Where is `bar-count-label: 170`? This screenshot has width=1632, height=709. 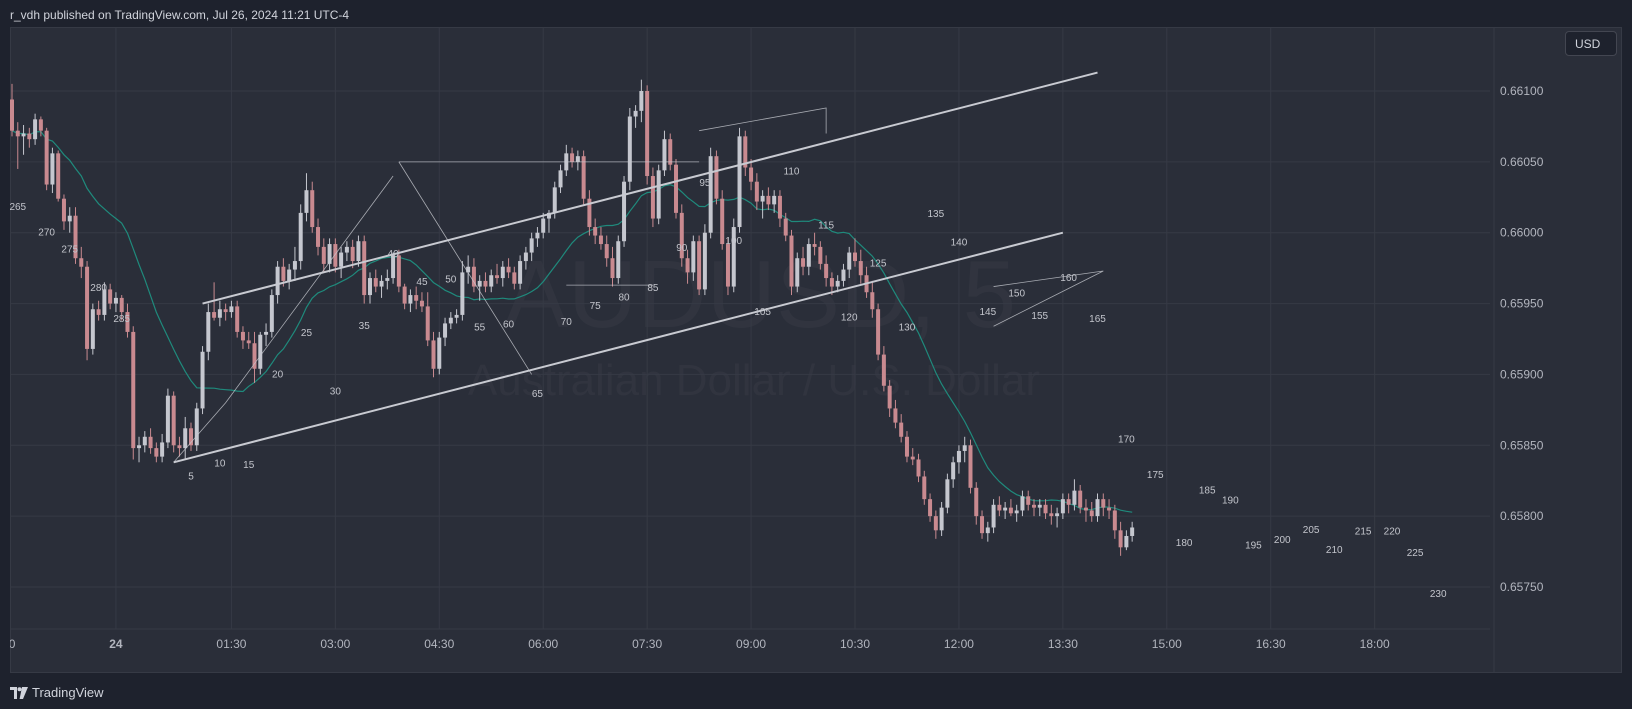
bar-count-label: 170 is located at coordinates (1126, 439).